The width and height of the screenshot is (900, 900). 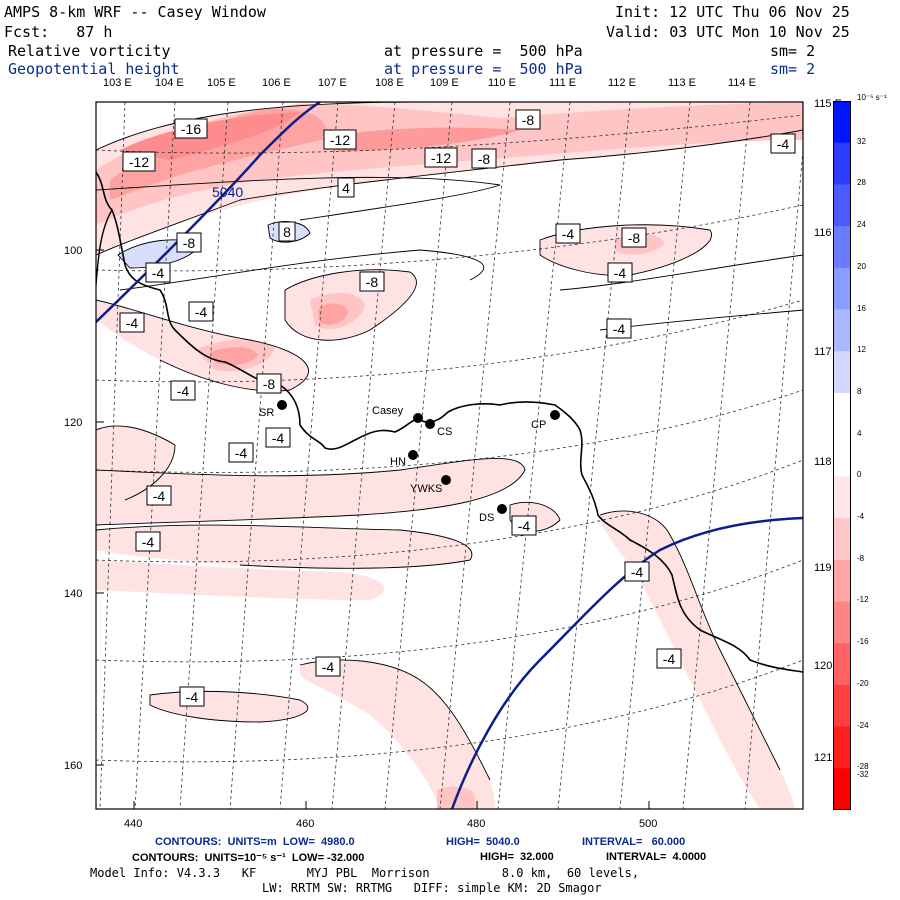 What do you see at coordinates (863, 642) in the screenshot?
I see `colorbar-label: -16` at bounding box center [863, 642].